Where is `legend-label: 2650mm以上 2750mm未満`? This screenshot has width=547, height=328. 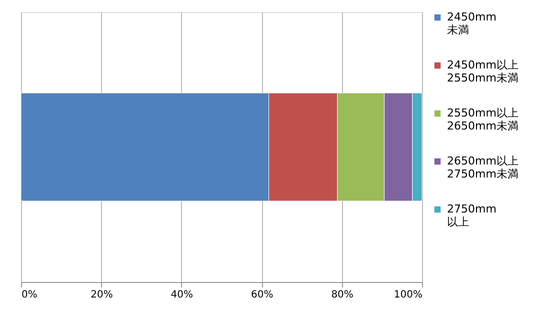
legend-label: 2650mm以上 2750mm未満 is located at coordinates (482, 167).